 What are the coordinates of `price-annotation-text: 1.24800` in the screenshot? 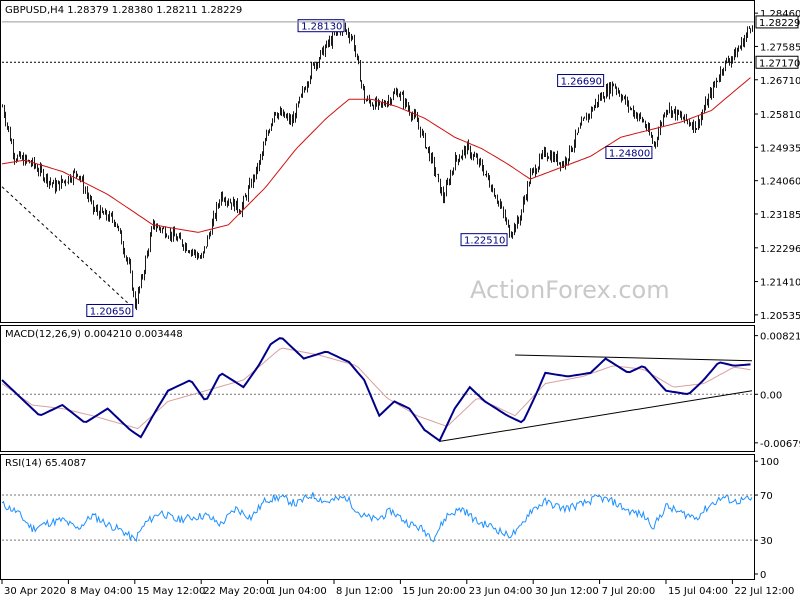 It's located at (629, 153).